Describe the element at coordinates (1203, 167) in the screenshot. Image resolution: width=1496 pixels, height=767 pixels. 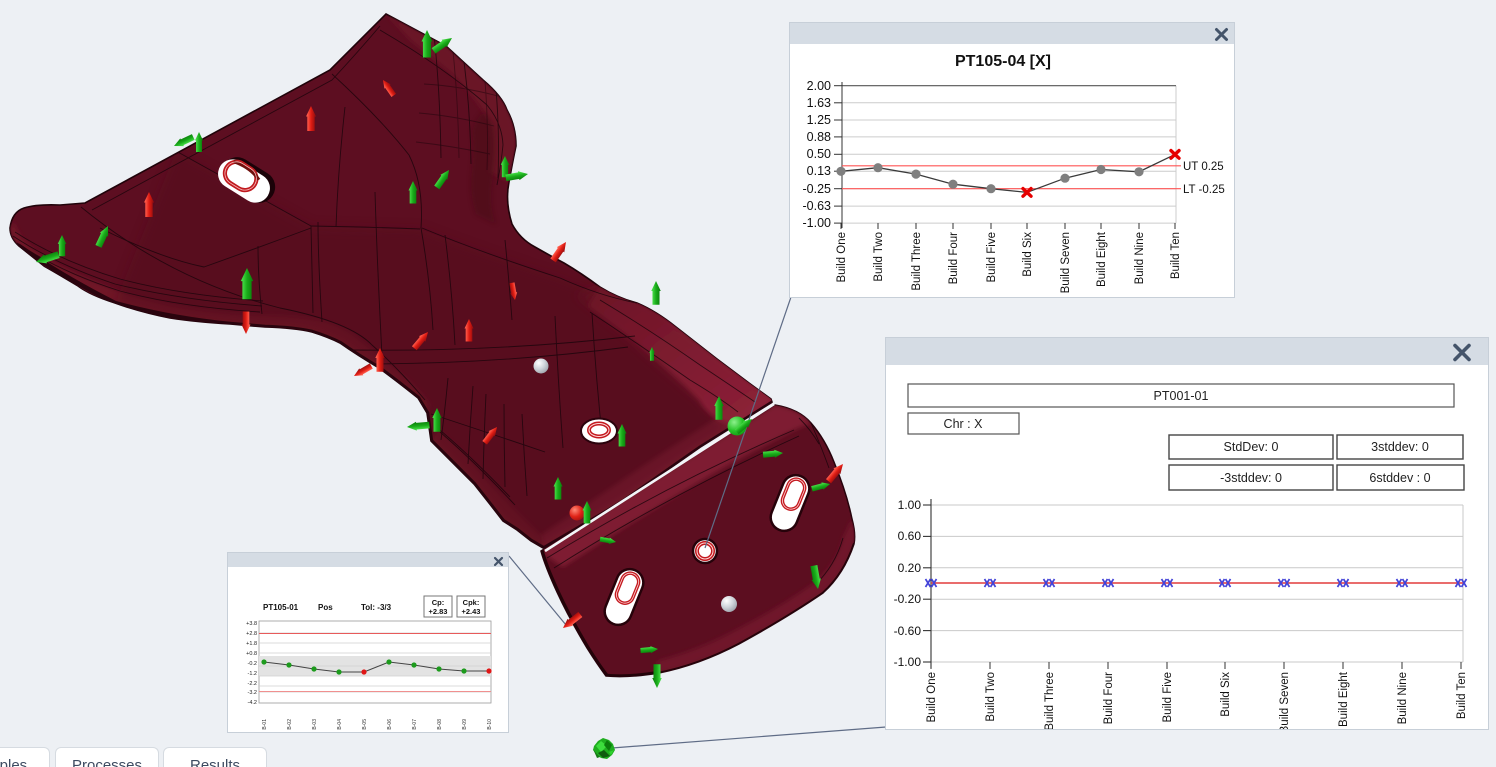
I see `svg-text: UT 0.25` at that location.